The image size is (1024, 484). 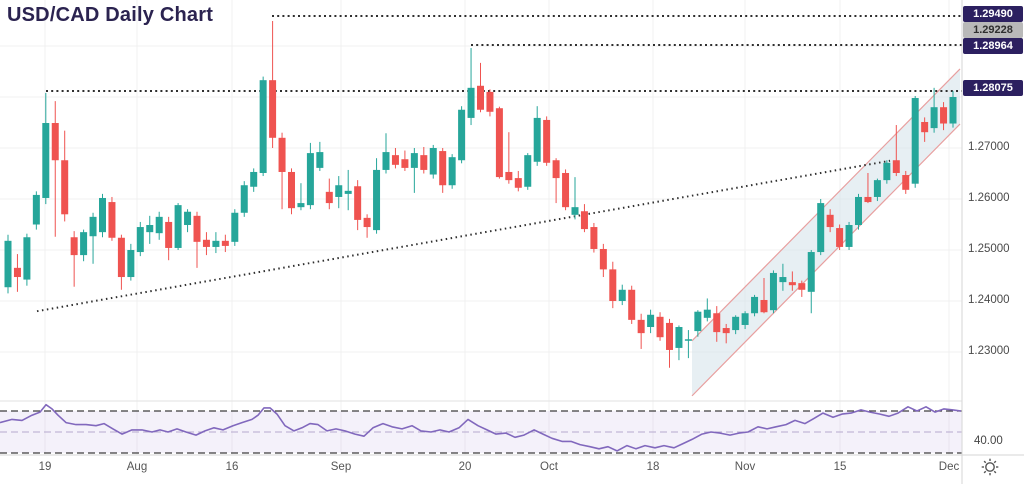 I want to click on time-axis-label: Oct, so click(x=549, y=467).